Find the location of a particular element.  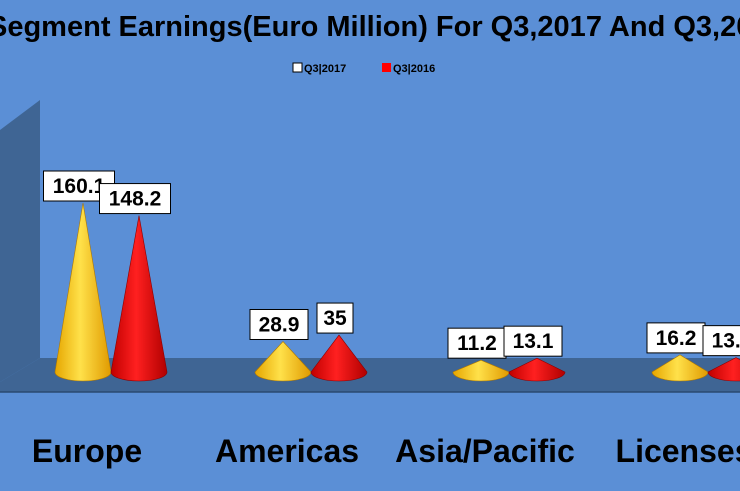

data-label-licenses-q3-2016: 13.6 is located at coordinates (721, 341).